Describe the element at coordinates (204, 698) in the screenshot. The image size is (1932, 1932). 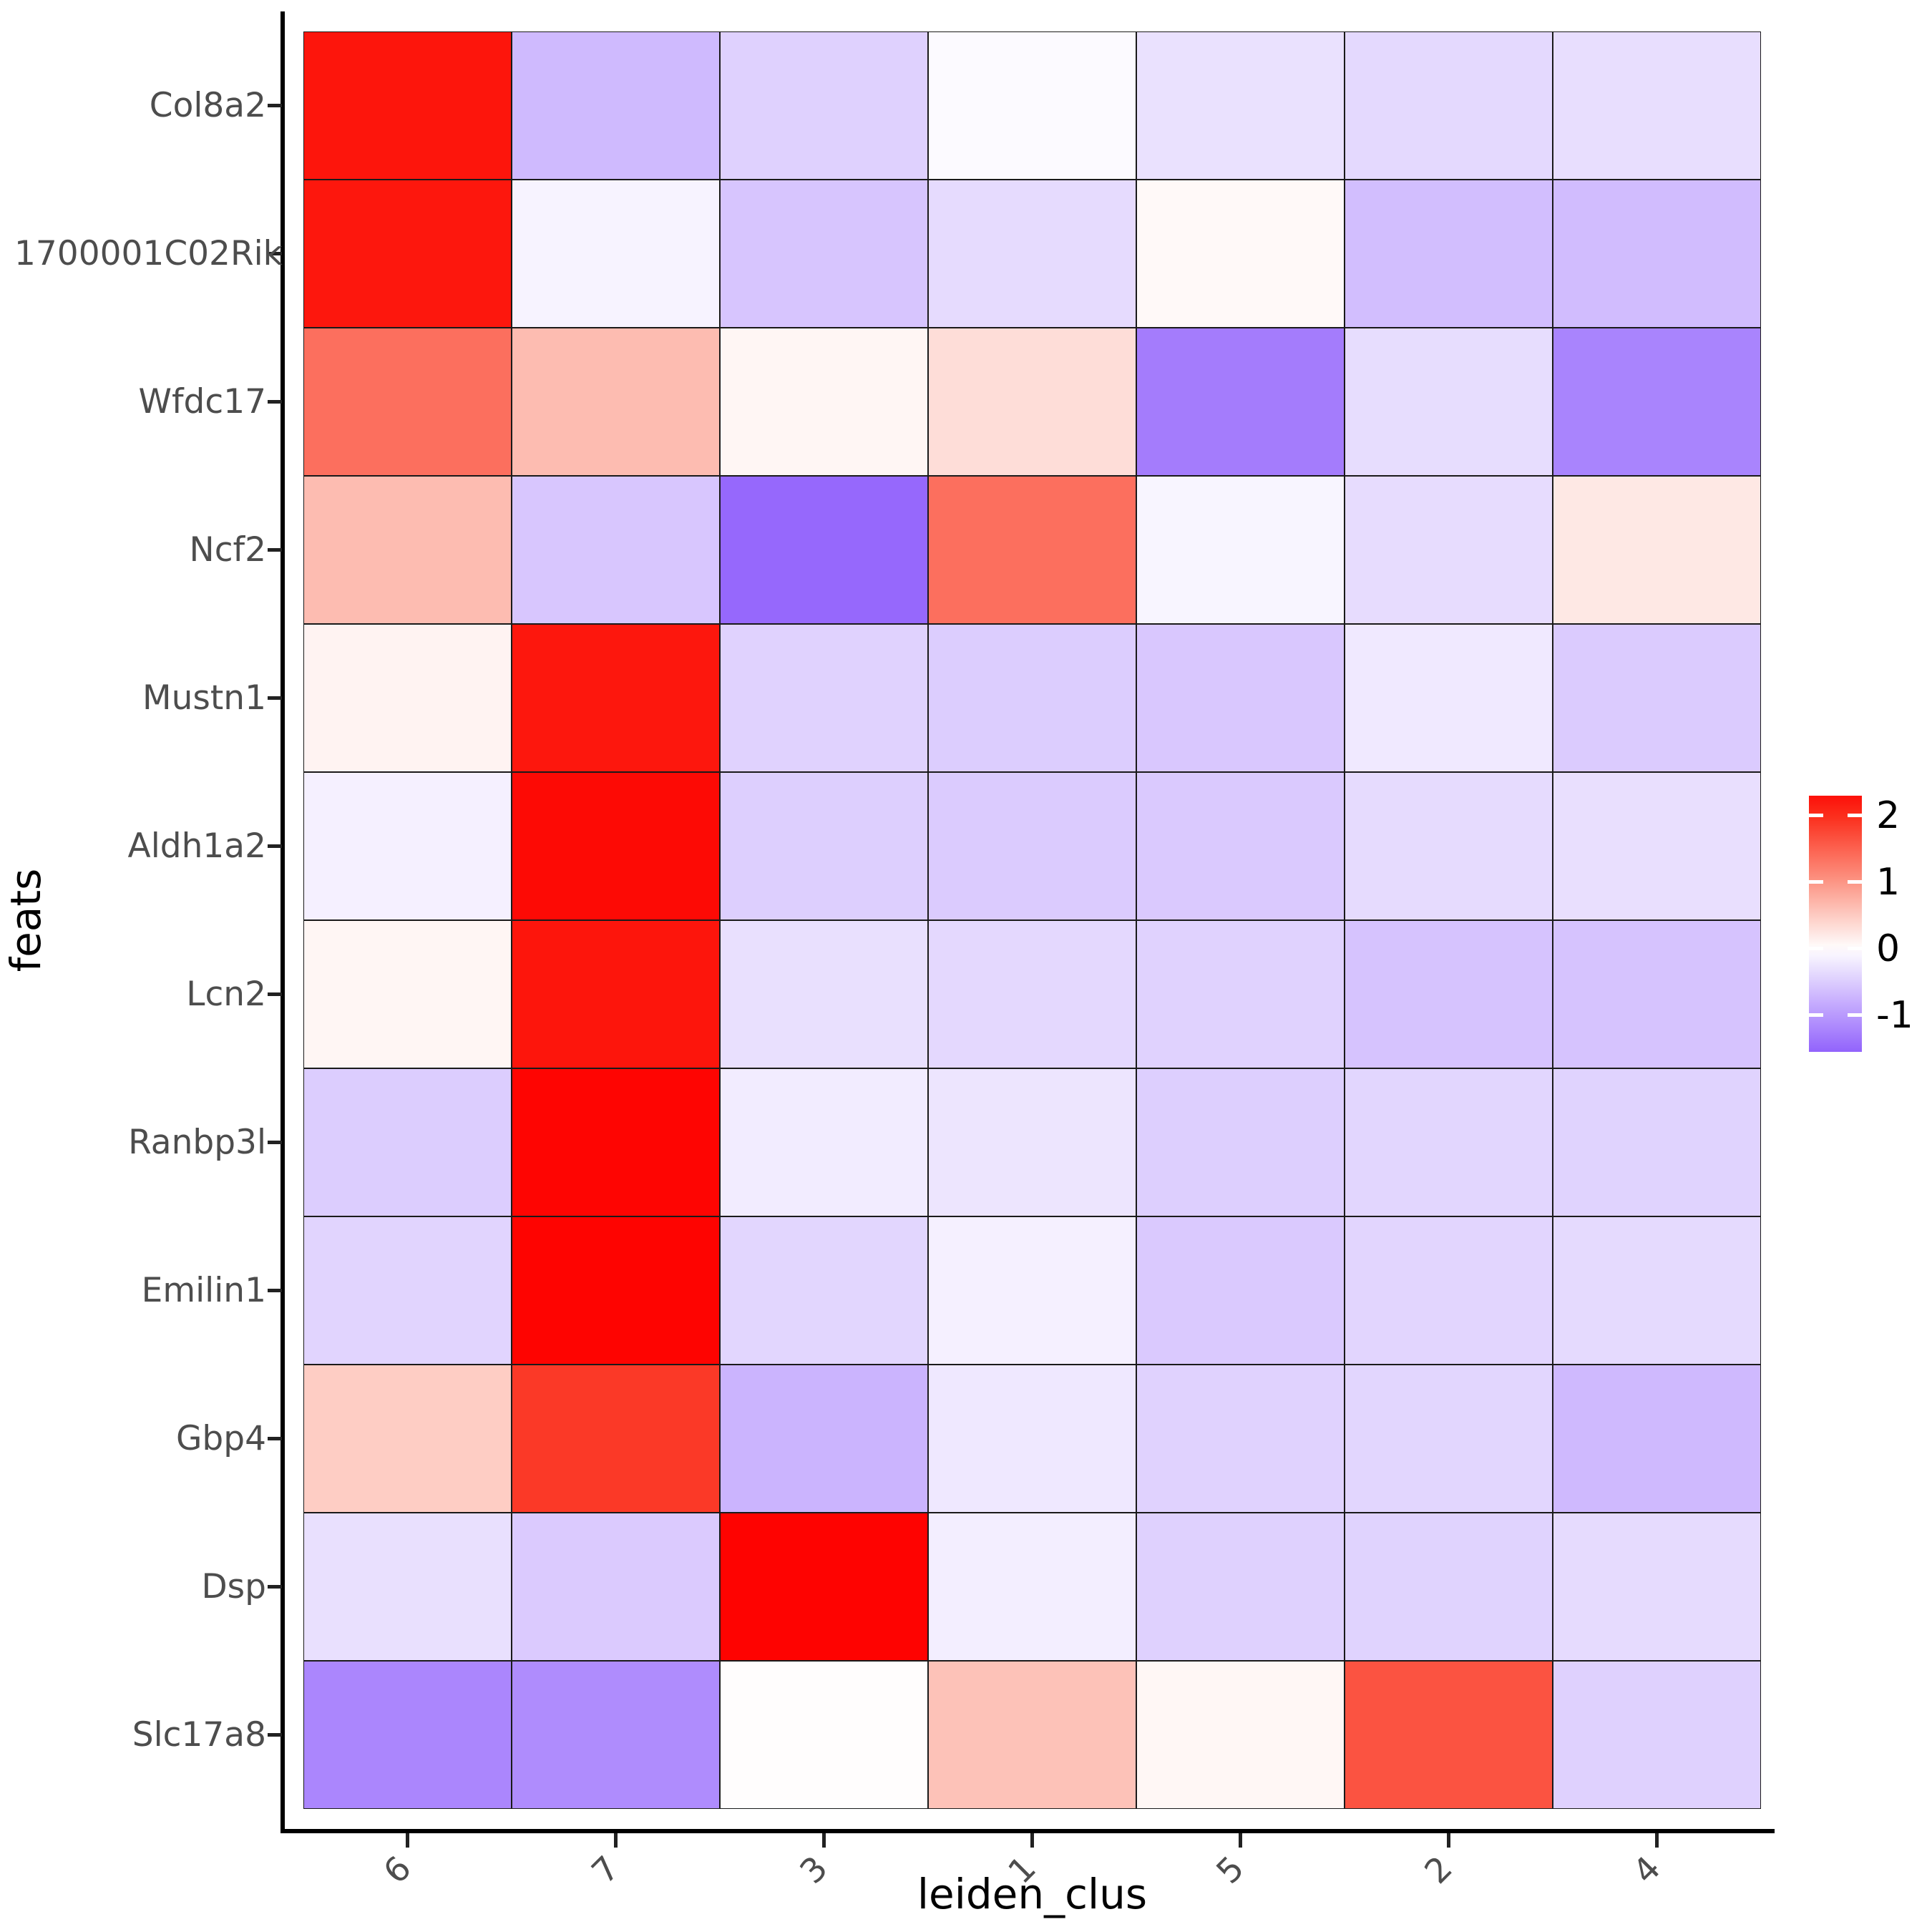
I see `y-tick-label: Mustn1` at that location.